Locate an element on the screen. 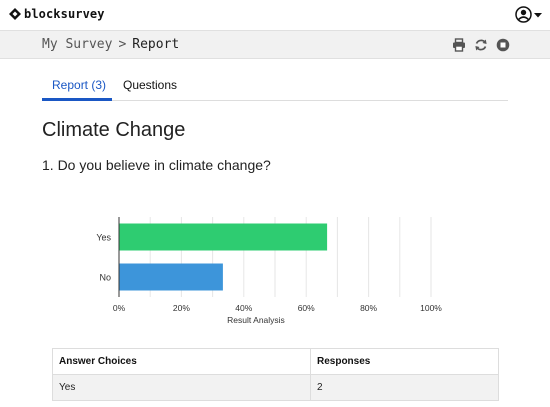 This screenshot has width=550, height=407. diamond-logo-icon is located at coordinates (15, 14).